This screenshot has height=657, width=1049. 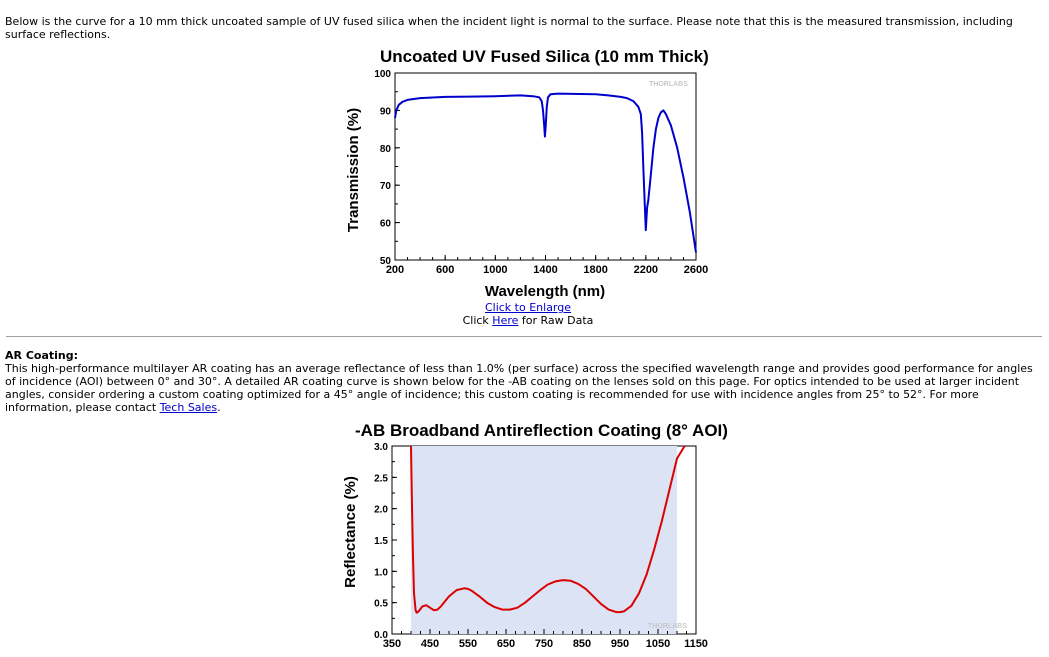 What do you see at coordinates (395, 270) in the screenshot?
I see `x-tick-label: 200` at bounding box center [395, 270].